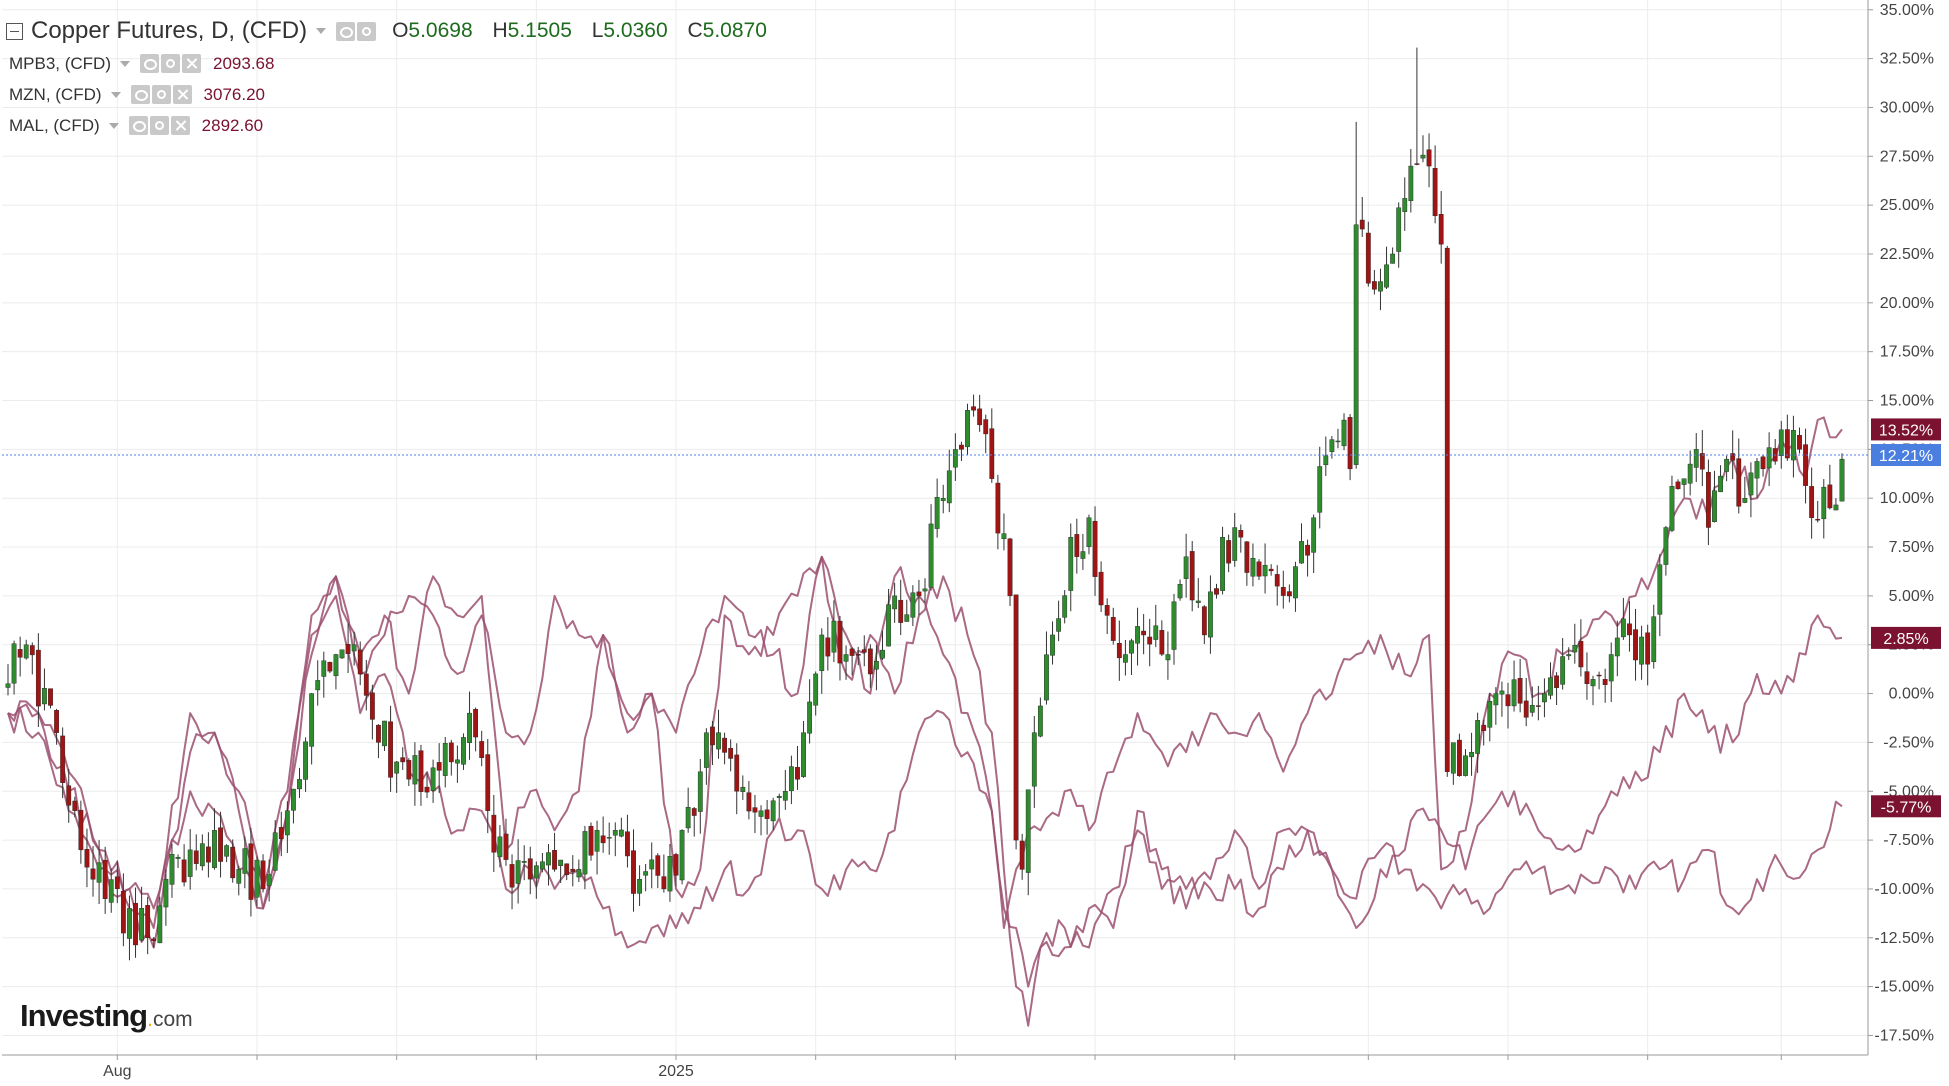 This screenshot has width=1949, height=1086. Describe the element at coordinates (1906, 430) in the screenshot. I see `price-badge-label: 13.52%` at that location.